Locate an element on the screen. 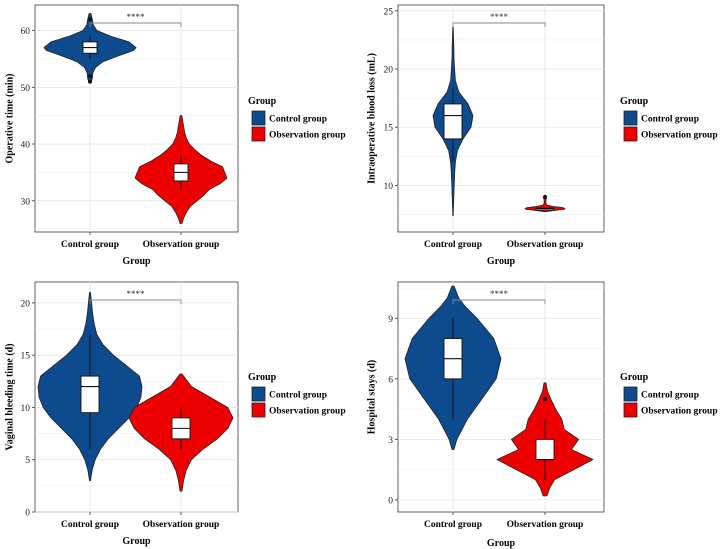 Image resolution: width=725 pixels, height=549 pixels. y-axis-title: Intraoperative blood loss (mL) is located at coordinates (372, 118).